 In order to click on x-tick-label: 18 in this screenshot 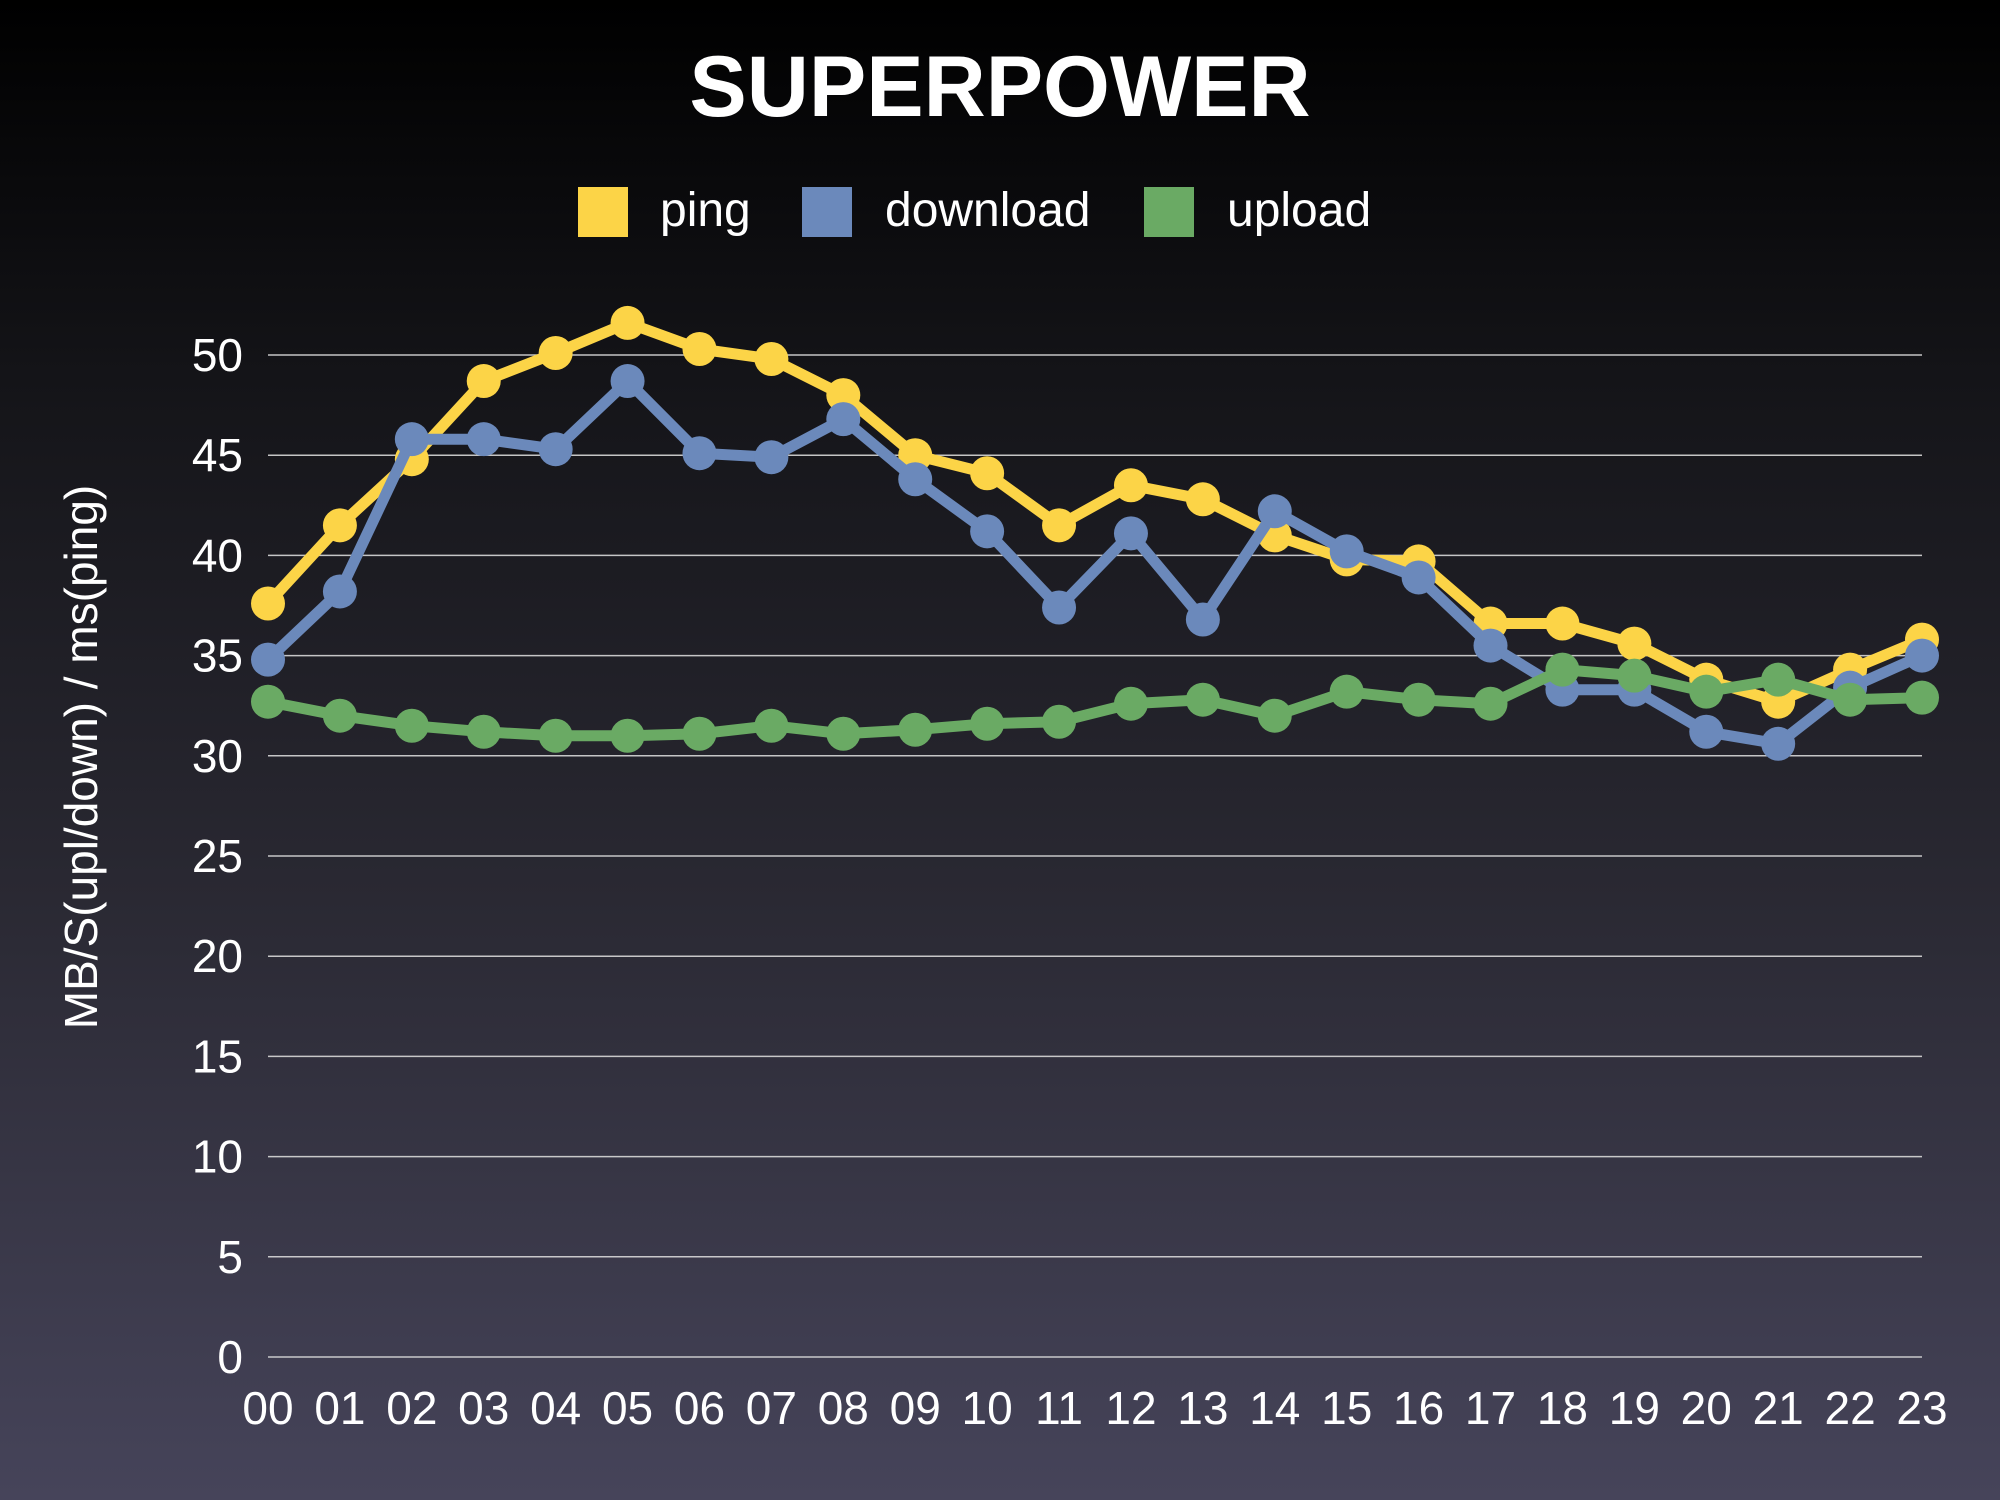, I will do `click(1562, 1408)`.